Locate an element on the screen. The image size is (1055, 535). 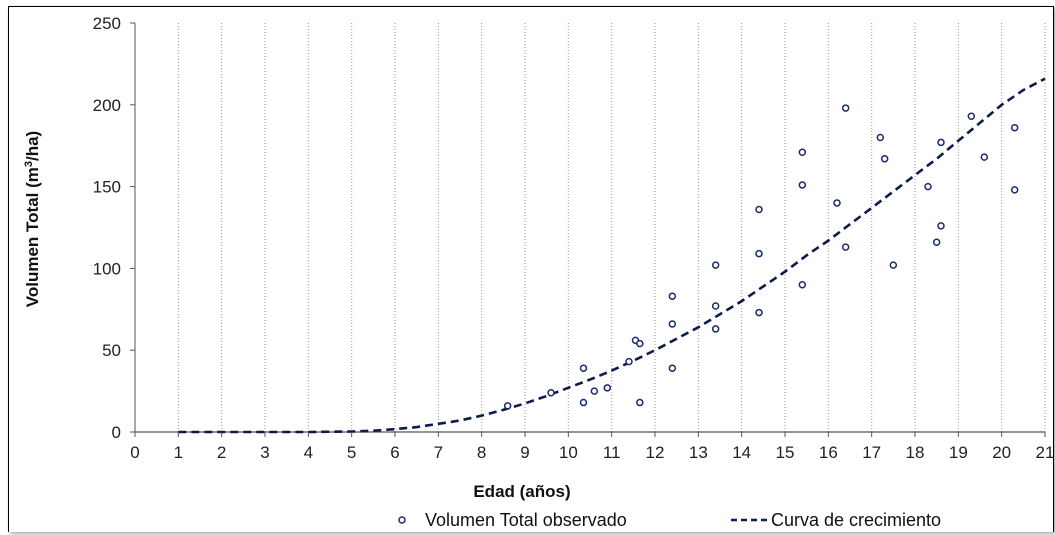
y-axis-title-tail: /ha) is located at coordinates (32, 146).